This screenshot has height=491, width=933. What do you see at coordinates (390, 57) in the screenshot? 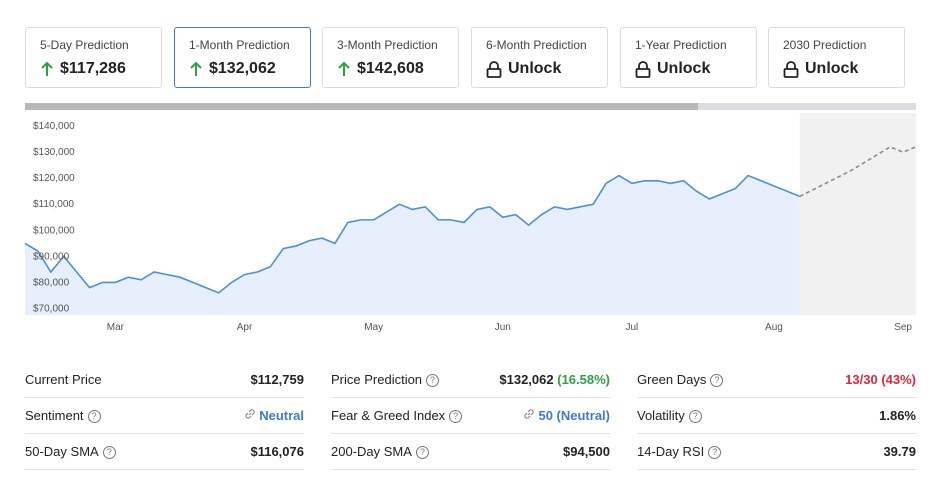
I see `card: 3-Month Prediction $142,608` at bounding box center [390, 57].